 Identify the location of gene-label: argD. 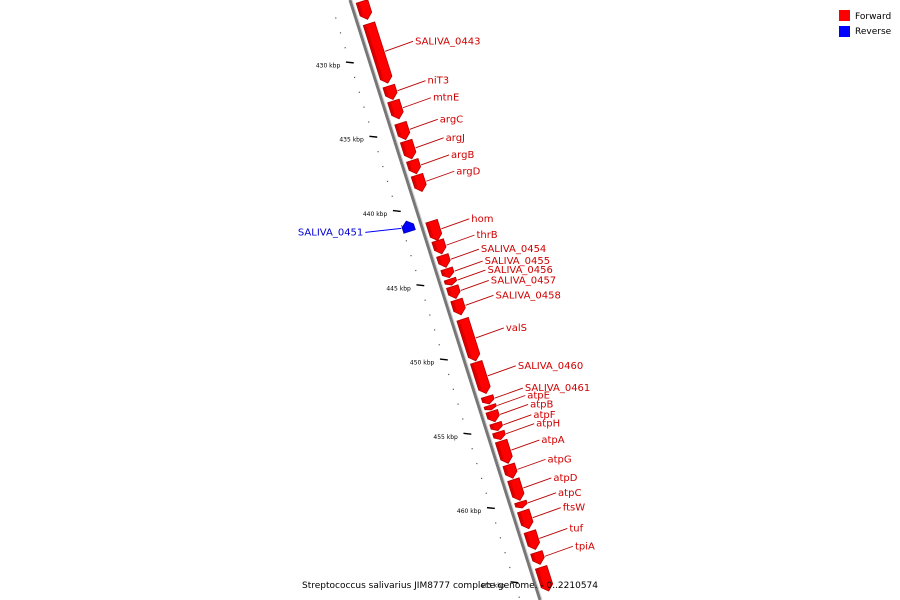
(468, 171).